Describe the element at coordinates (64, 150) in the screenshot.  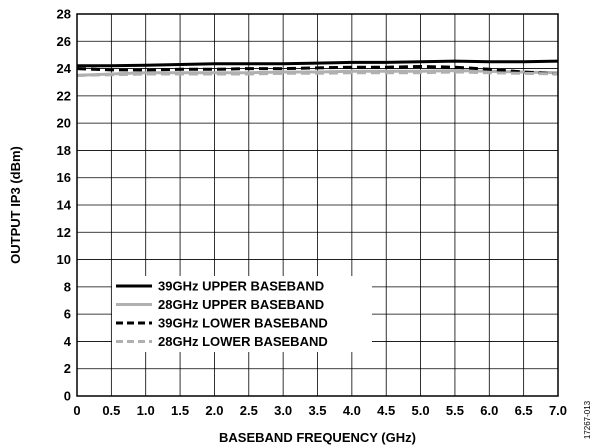
I see `y-tick-label: 18` at that location.